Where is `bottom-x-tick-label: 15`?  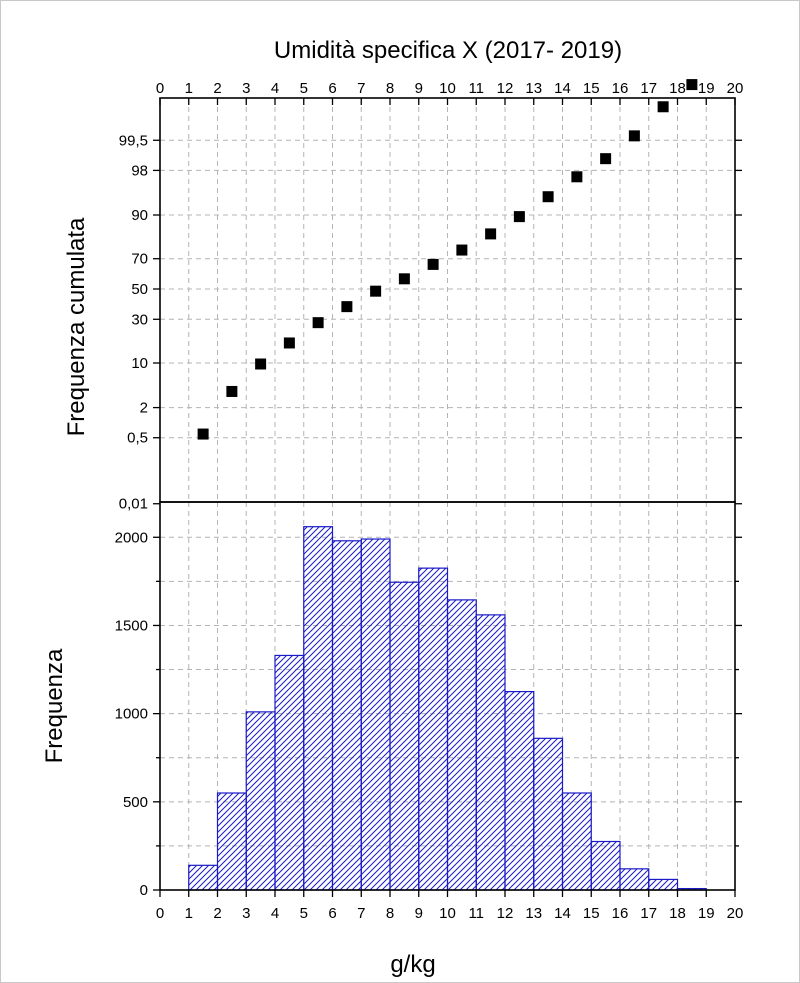
bottom-x-tick-label: 15 is located at coordinates (591, 913).